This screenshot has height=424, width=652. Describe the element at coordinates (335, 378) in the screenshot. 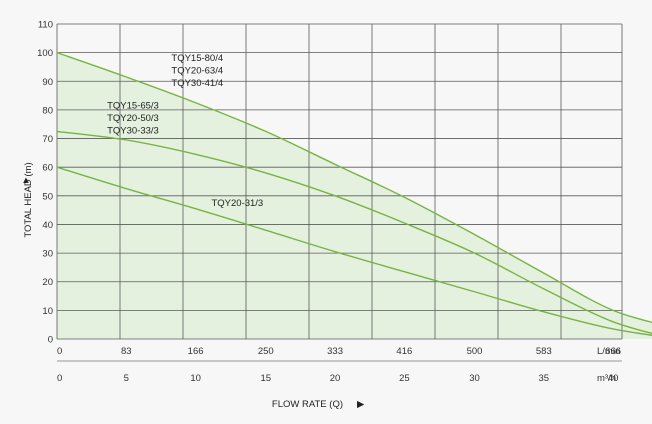

I see `x-tick-label-m3h: 20` at that location.